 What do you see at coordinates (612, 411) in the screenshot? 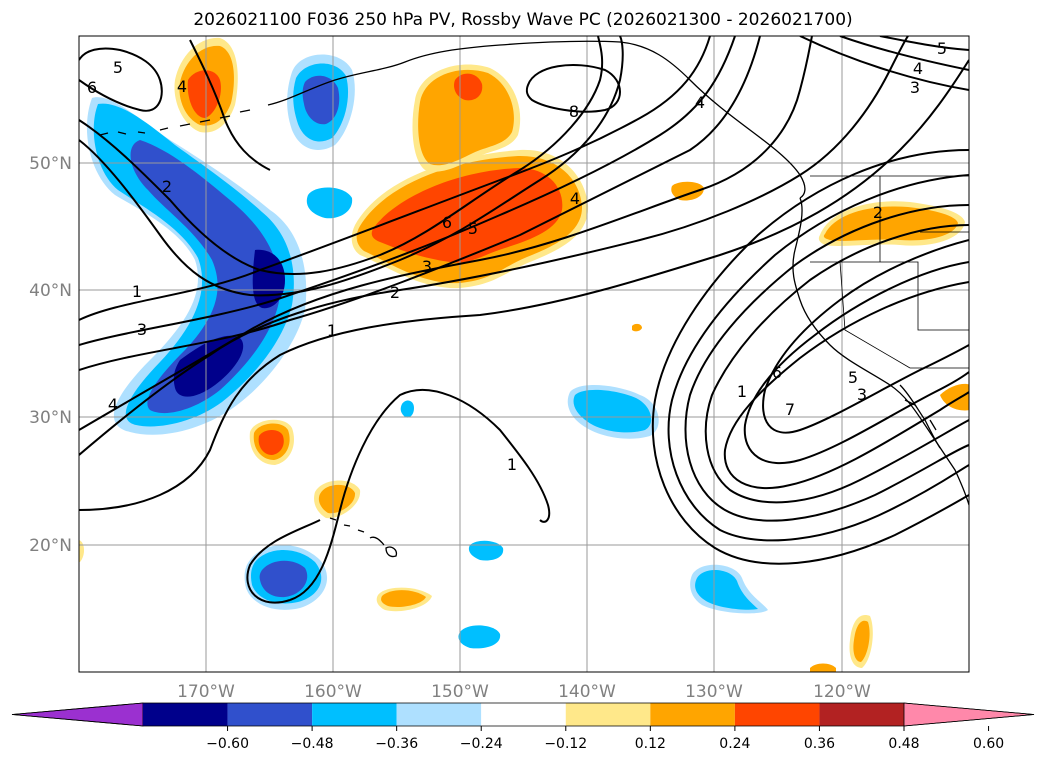
I see `negative-anomaly-east-1-mid` at bounding box center [612, 411].